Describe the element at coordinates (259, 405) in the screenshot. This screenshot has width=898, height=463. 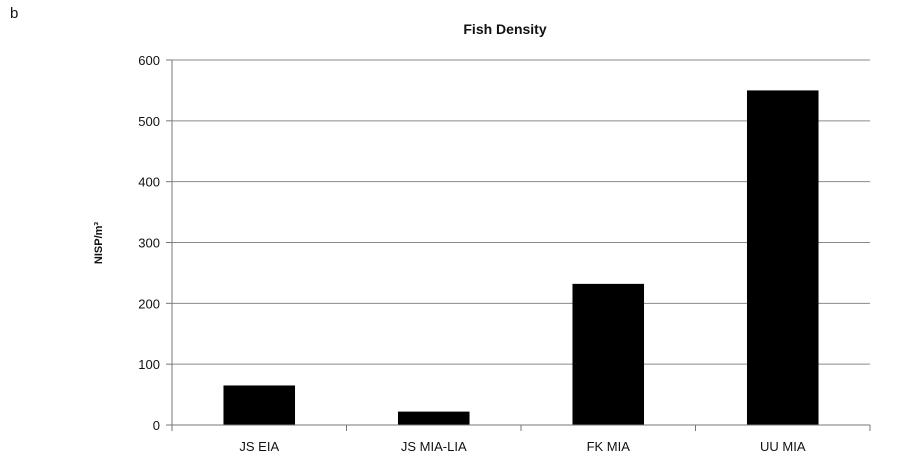
I see `bar-js-eia` at that location.